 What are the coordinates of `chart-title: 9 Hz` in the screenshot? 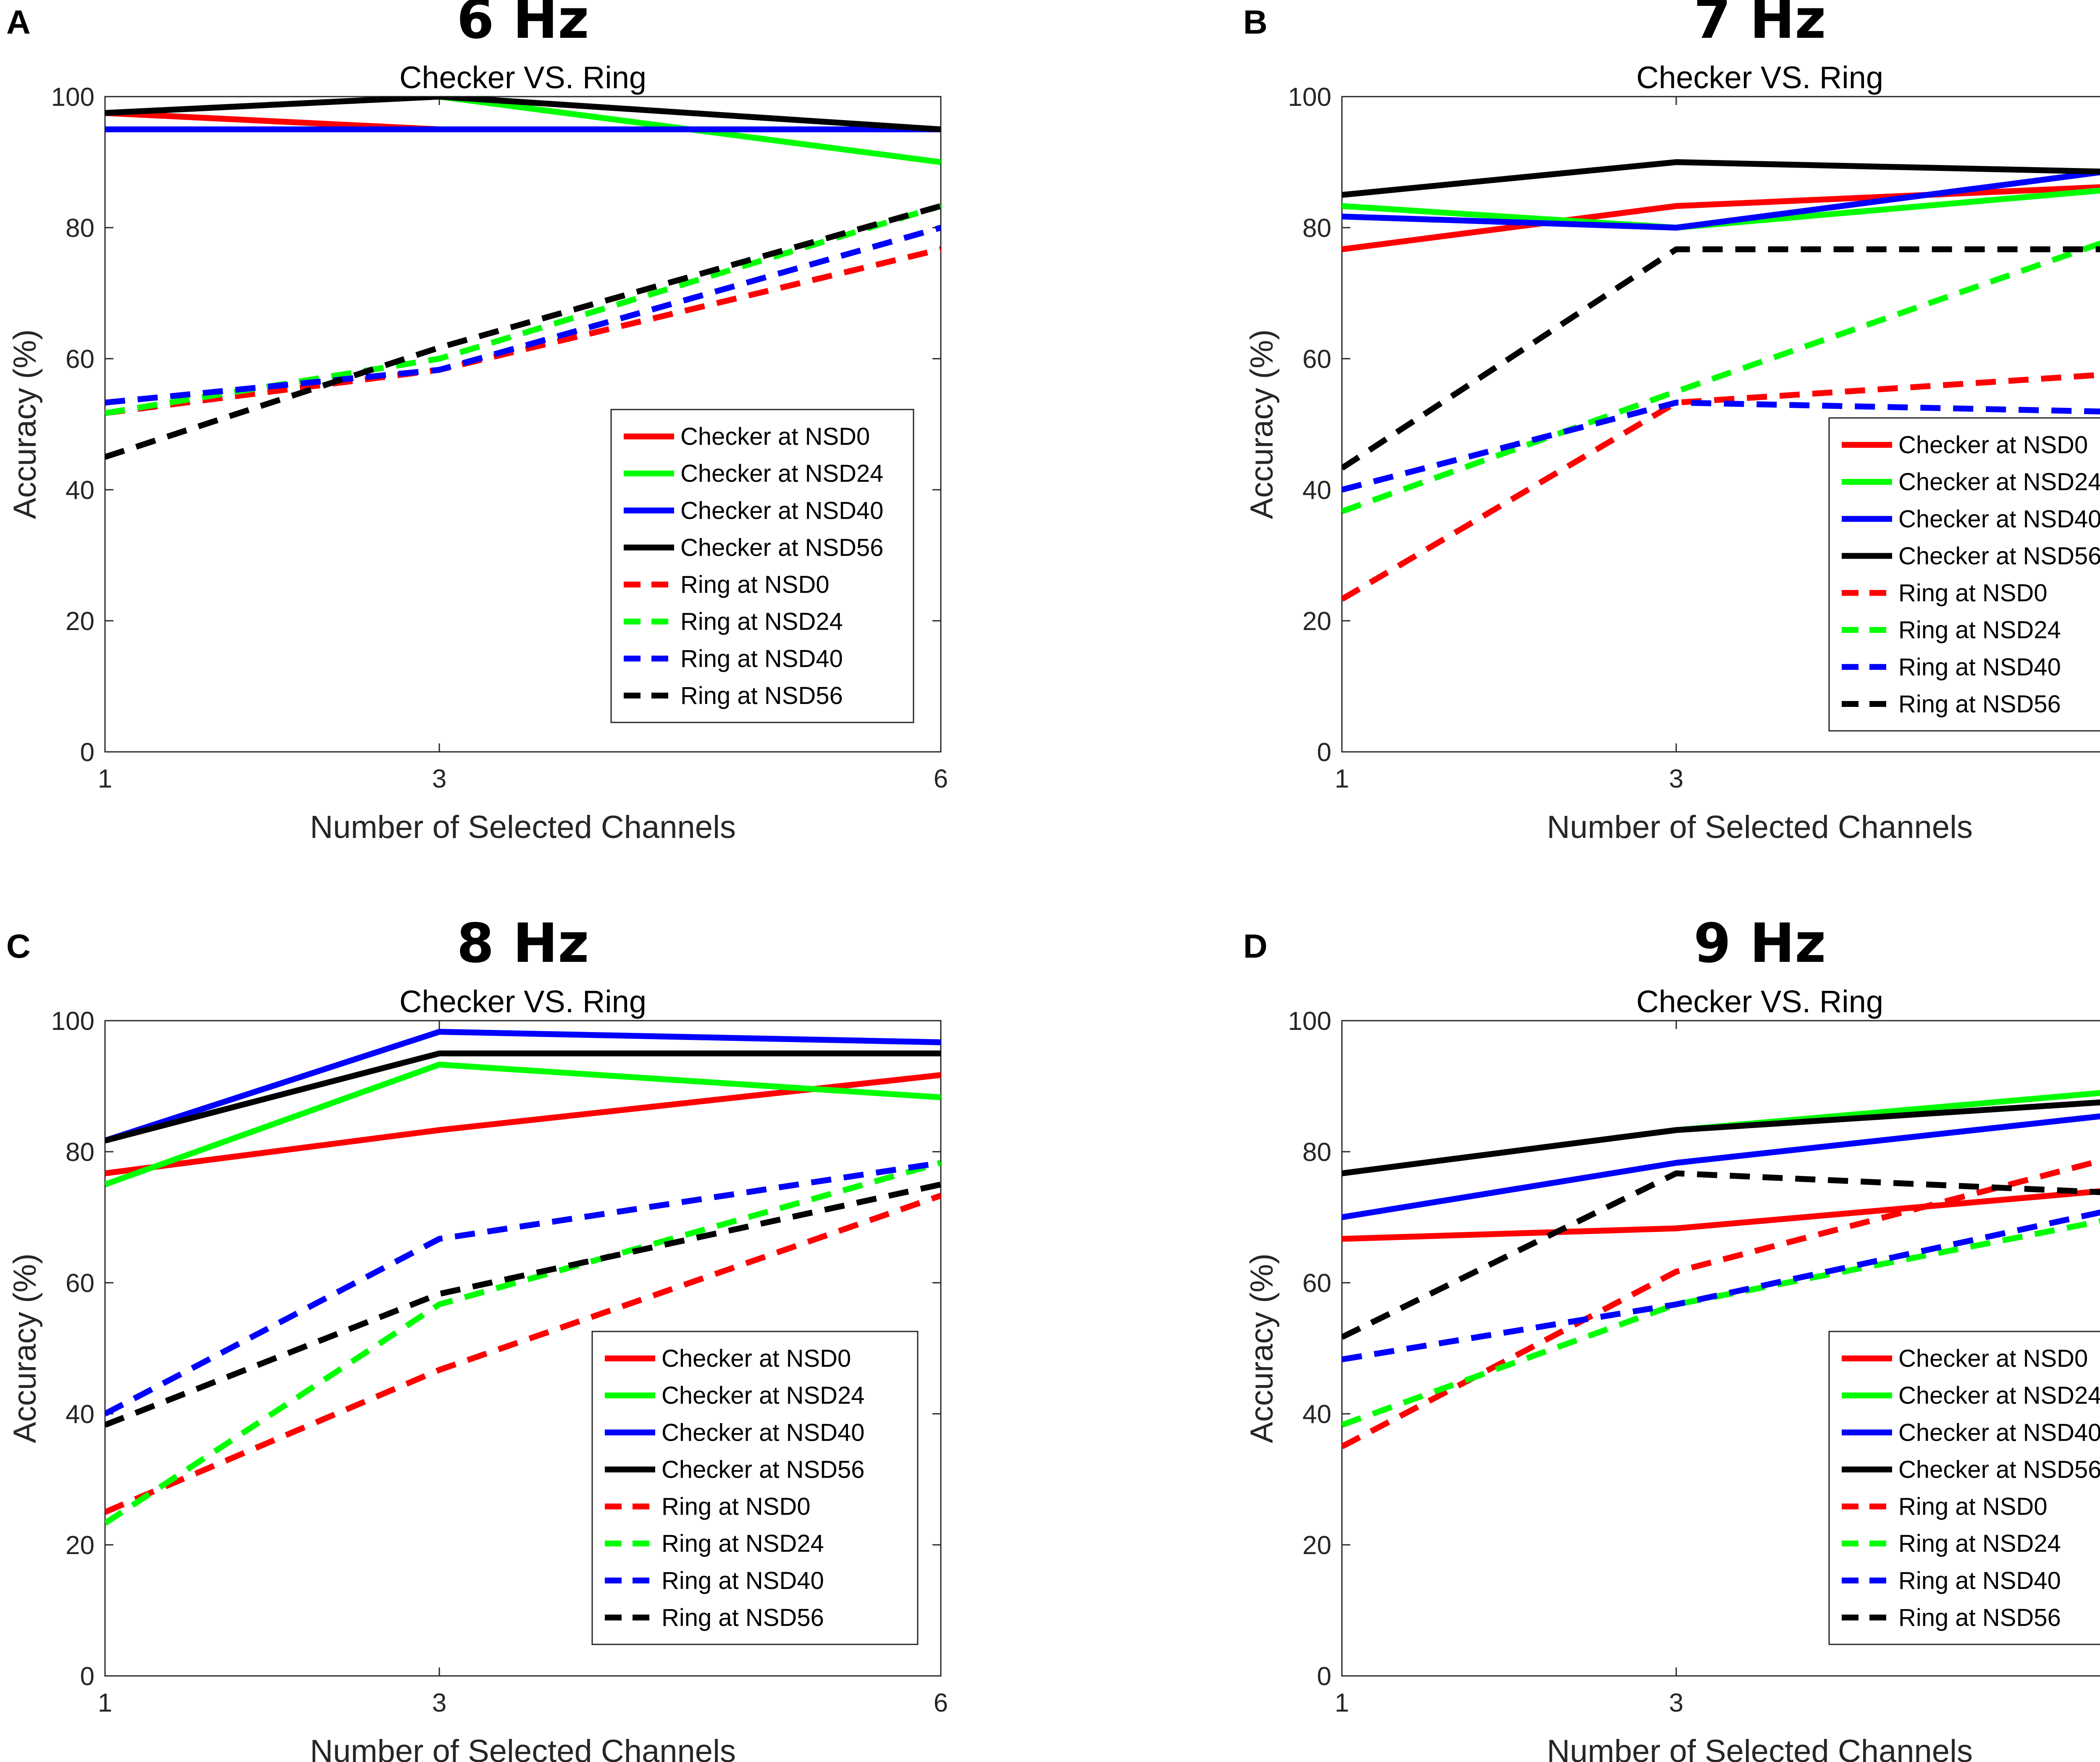 It's located at (1759, 944).